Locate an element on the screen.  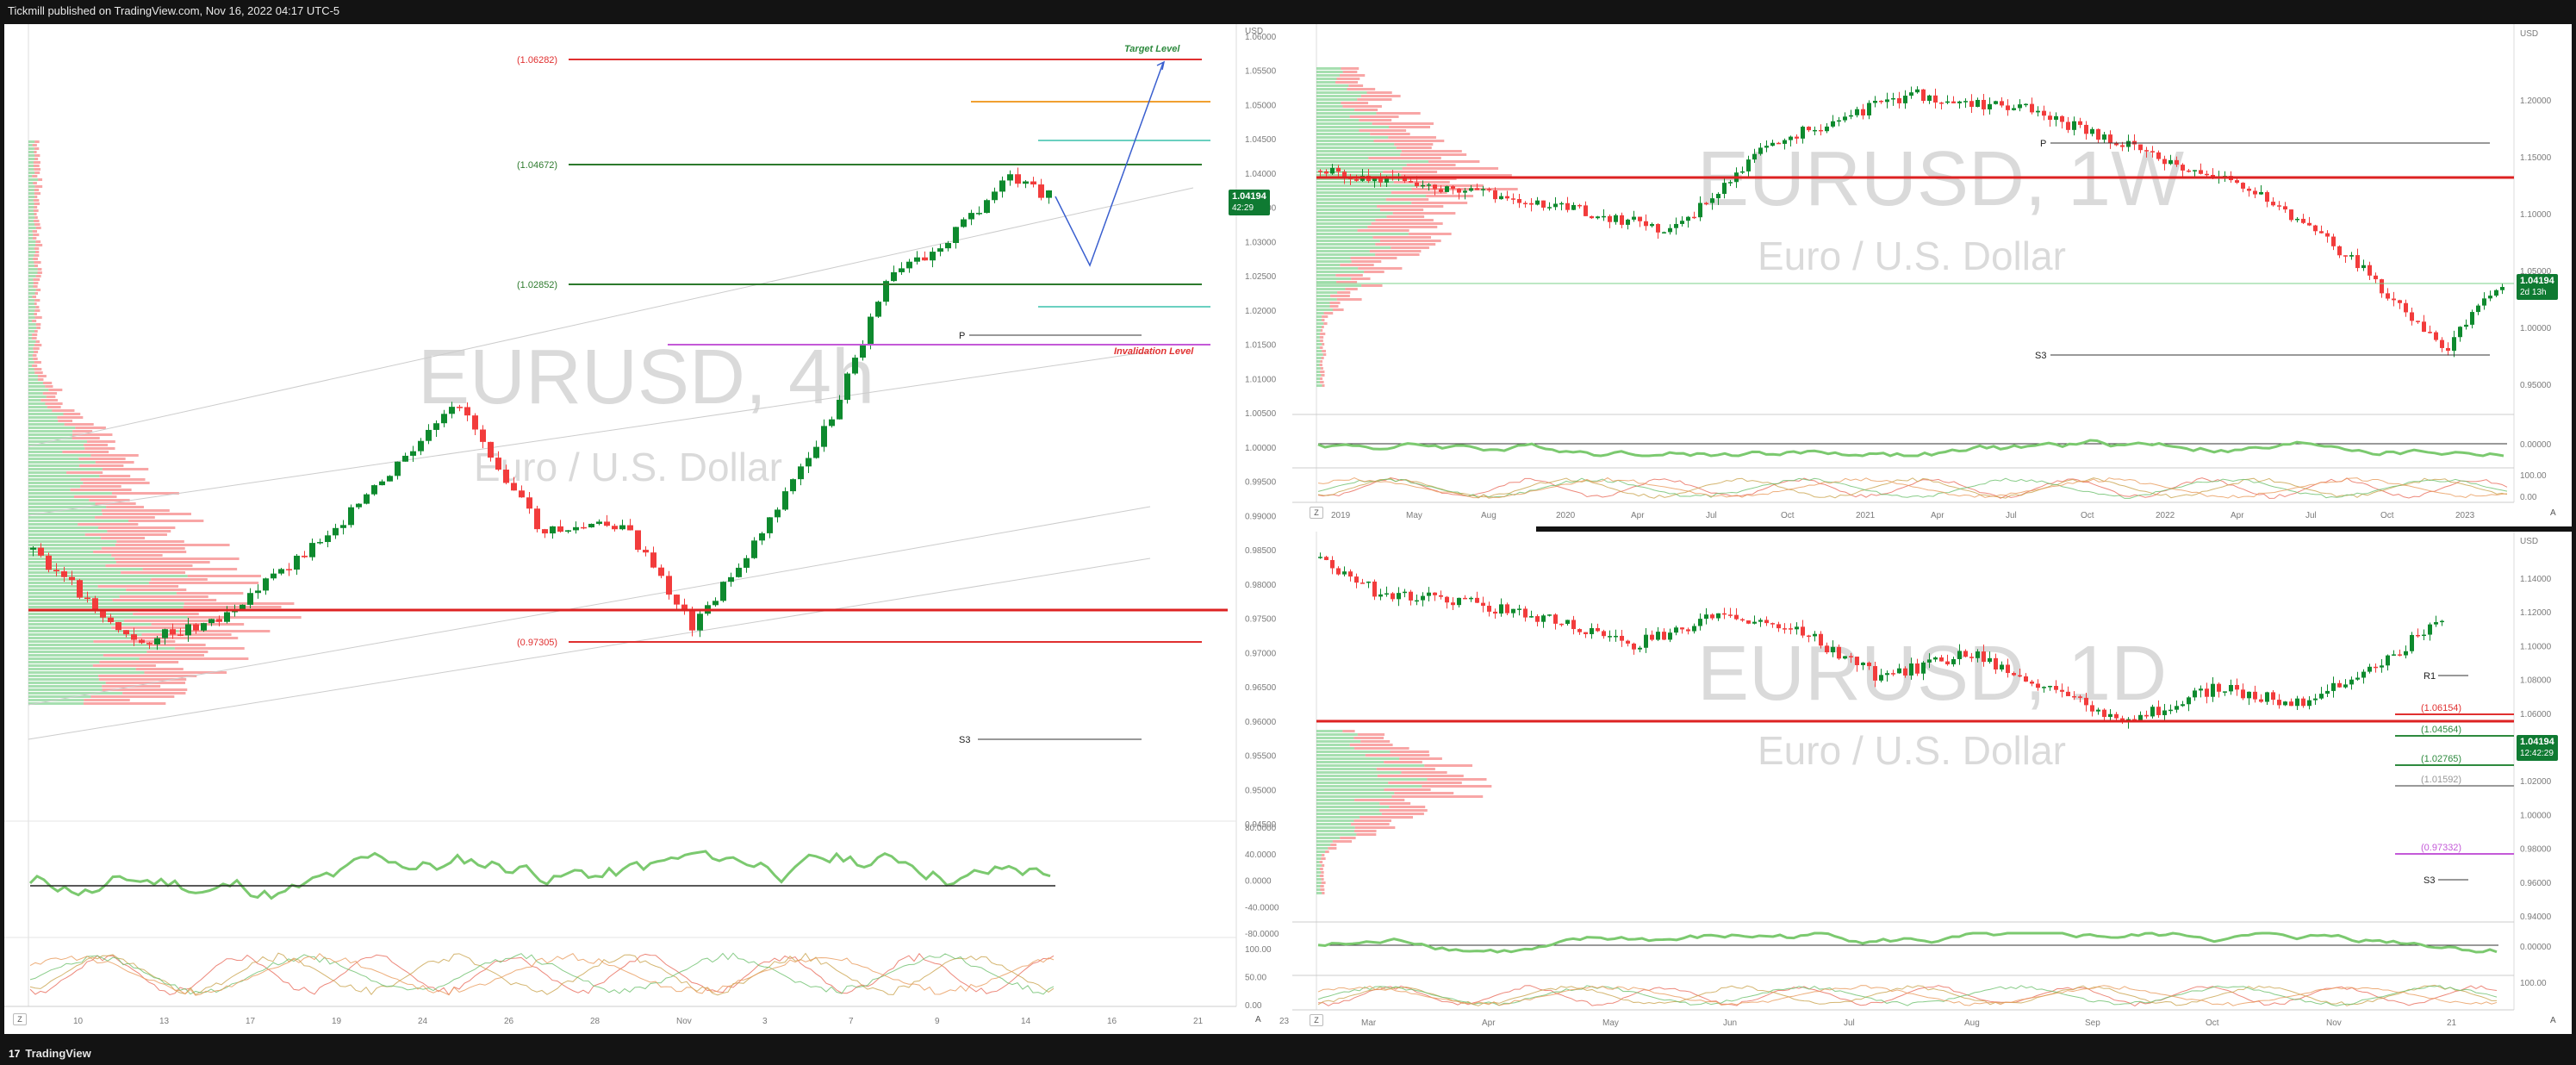
zoom-button-1d: Z is located at coordinates (1317, 1020).